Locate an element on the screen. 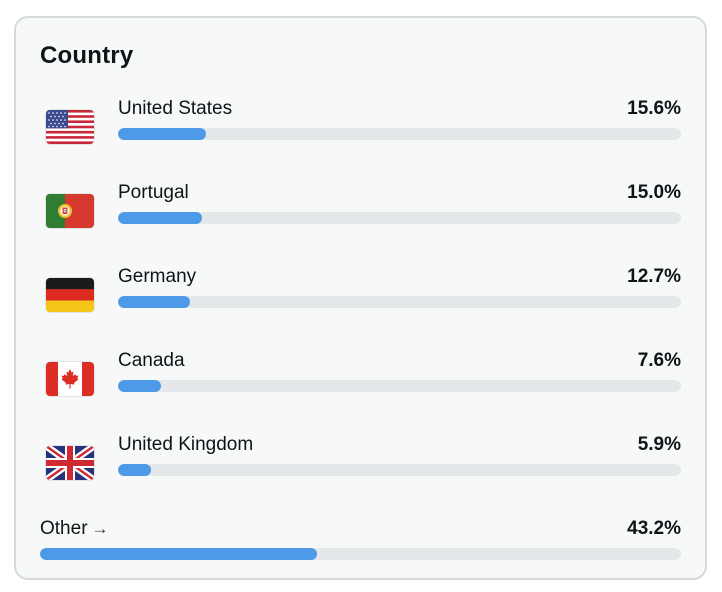 The image size is (722, 592). uk-flag-icon is located at coordinates (70, 463).